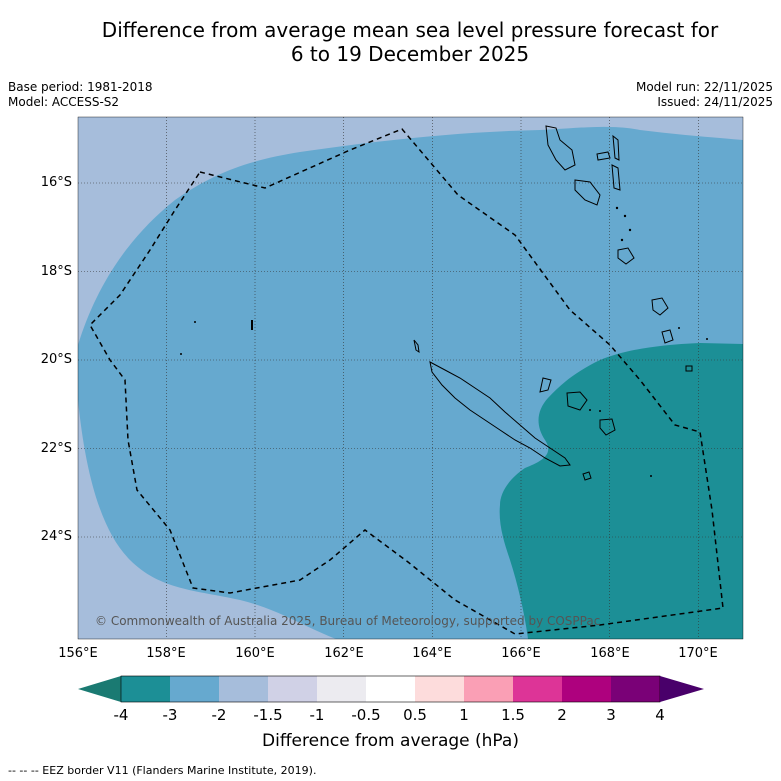  What do you see at coordinates (390, 741) in the screenshot?
I see `colorbar-title: Difference from average (hPa)` at bounding box center [390, 741].